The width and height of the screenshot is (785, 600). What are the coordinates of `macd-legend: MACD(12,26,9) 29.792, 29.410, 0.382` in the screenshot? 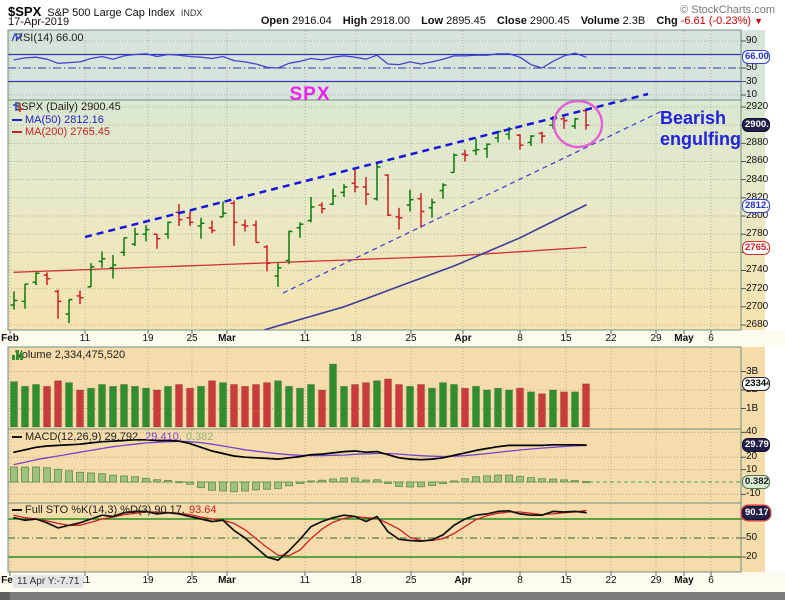 It's located at (112, 437).